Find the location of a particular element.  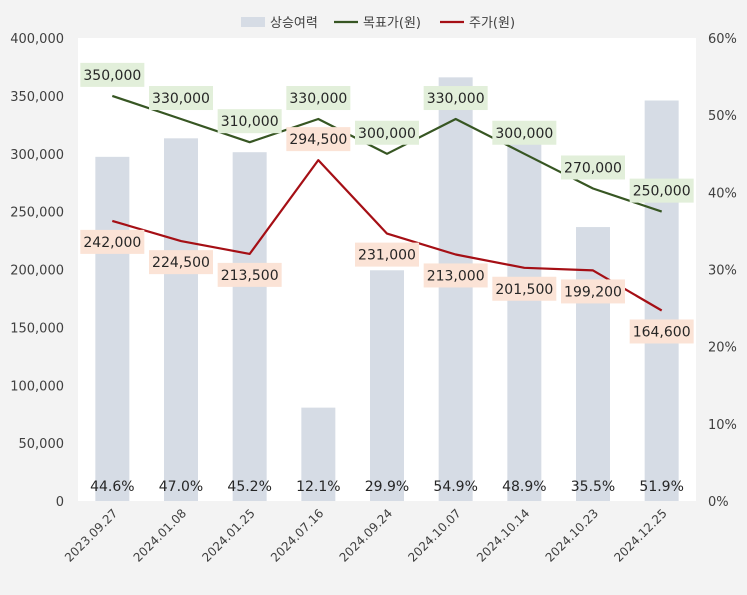

bar-data-label: 44.6% is located at coordinates (112, 487).